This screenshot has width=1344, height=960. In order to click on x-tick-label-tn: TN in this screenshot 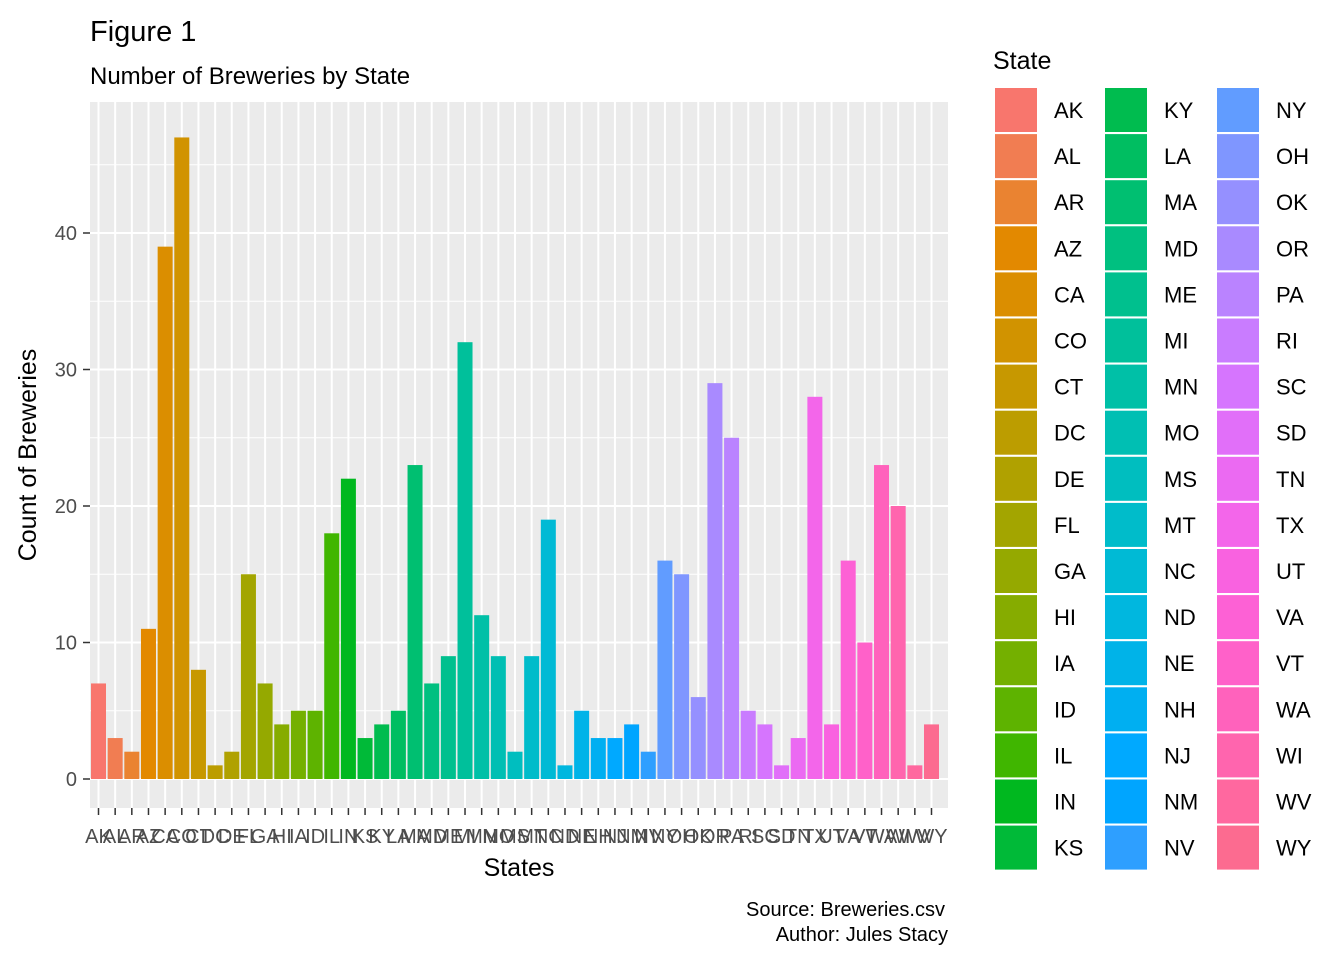, I will do `click(798, 837)`.